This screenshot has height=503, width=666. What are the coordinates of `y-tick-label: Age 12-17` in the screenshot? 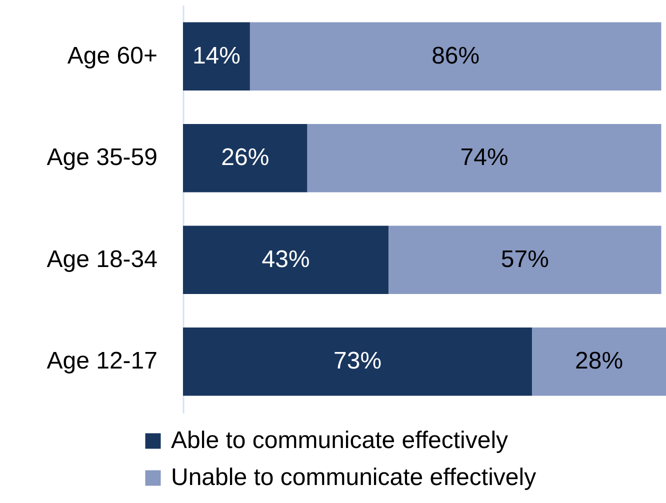 It's located at (102, 361).